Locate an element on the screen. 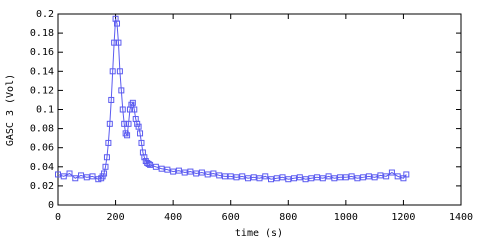 The height and width of the screenshot is (240, 480). y-tick-label: 0.02 is located at coordinates (42, 186).